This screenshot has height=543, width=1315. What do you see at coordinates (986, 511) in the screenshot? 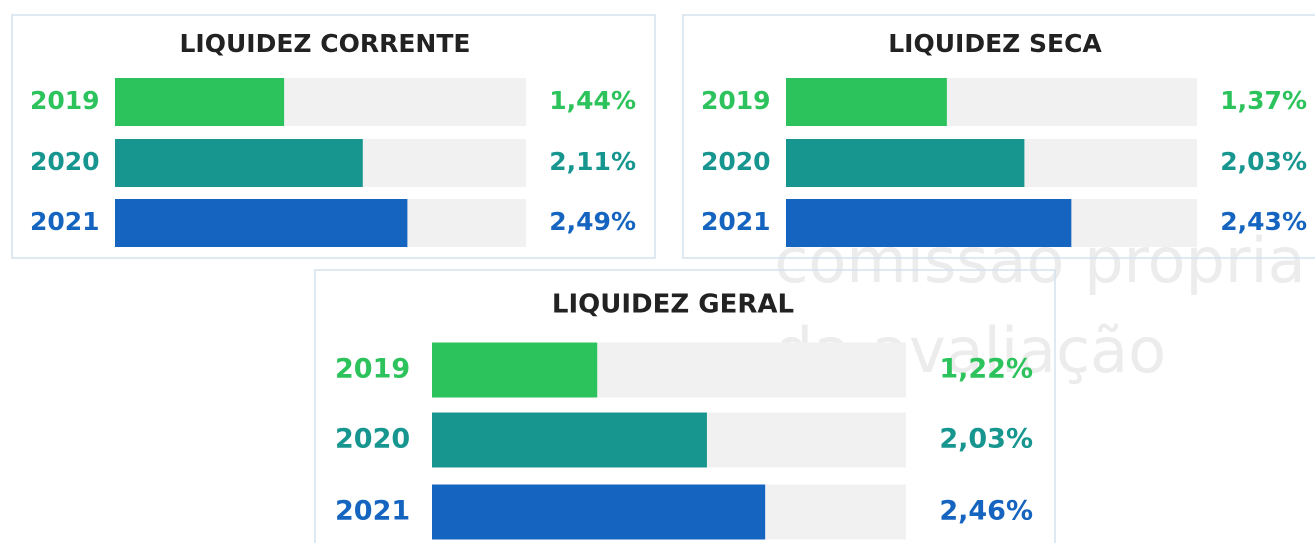
I see `value-label: 2,46%` at bounding box center [986, 511].